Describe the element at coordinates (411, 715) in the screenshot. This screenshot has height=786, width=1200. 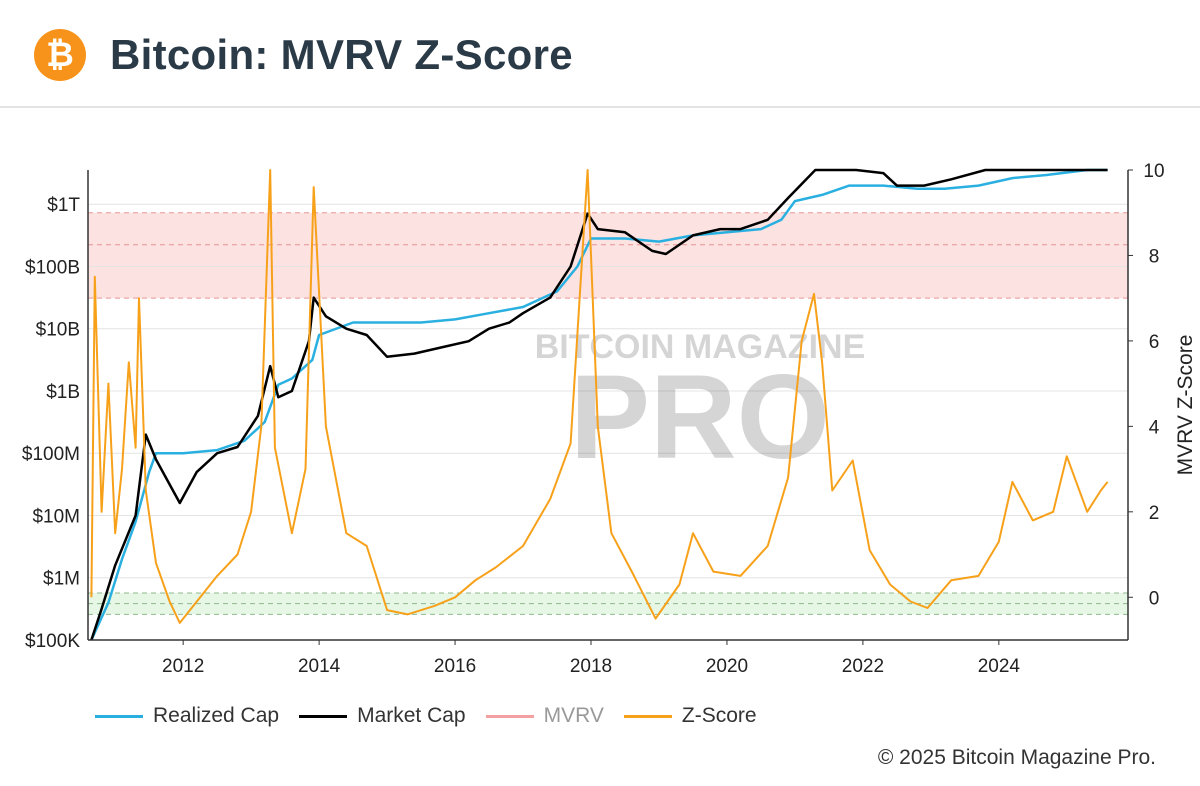
I see `legend-label-market-cap: Market Cap` at that location.